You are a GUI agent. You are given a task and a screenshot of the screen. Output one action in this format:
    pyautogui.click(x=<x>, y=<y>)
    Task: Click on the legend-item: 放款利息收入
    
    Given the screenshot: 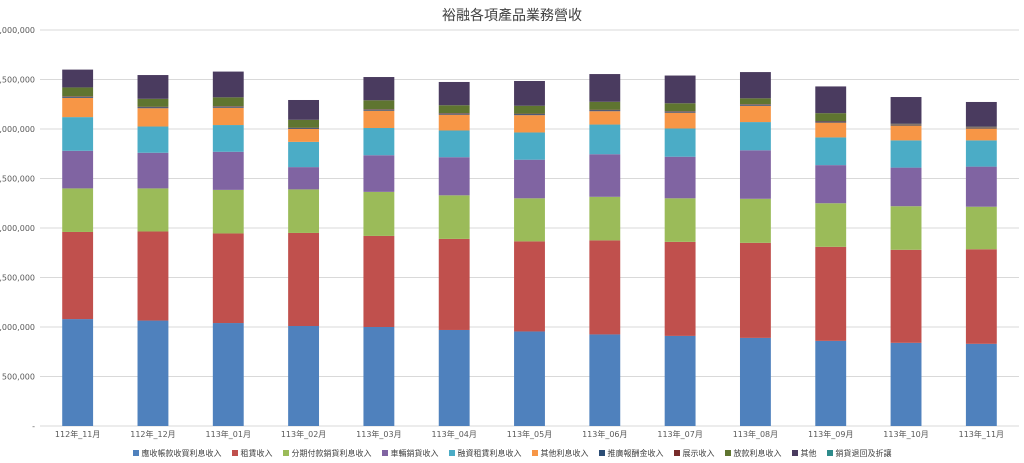 What is the action you would take?
    pyautogui.click(x=753, y=453)
    